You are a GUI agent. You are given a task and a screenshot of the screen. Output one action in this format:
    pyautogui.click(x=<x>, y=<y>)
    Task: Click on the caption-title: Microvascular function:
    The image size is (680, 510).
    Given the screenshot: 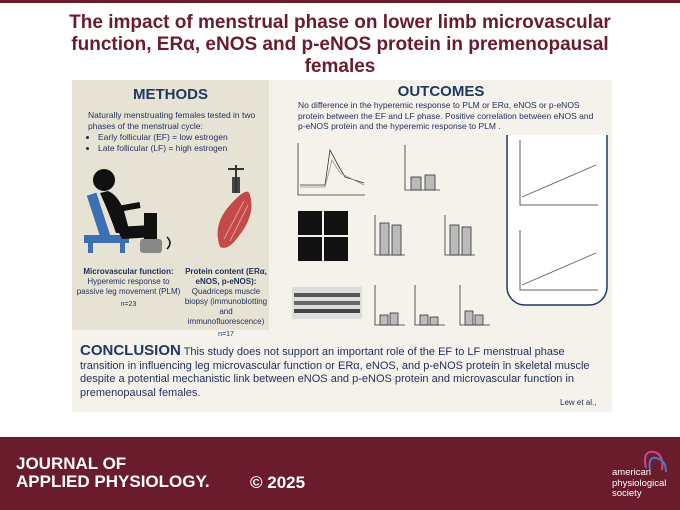 What is the action you would take?
    pyautogui.click(x=128, y=271)
    